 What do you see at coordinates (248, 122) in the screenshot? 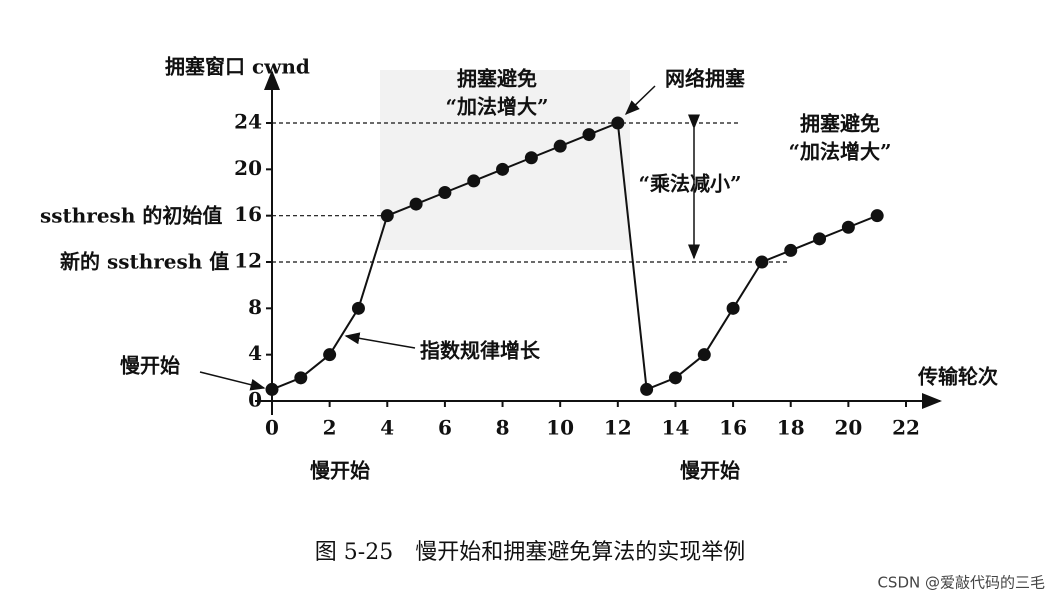
I see `y-tick-label: 24` at bounding box center [248, 122].